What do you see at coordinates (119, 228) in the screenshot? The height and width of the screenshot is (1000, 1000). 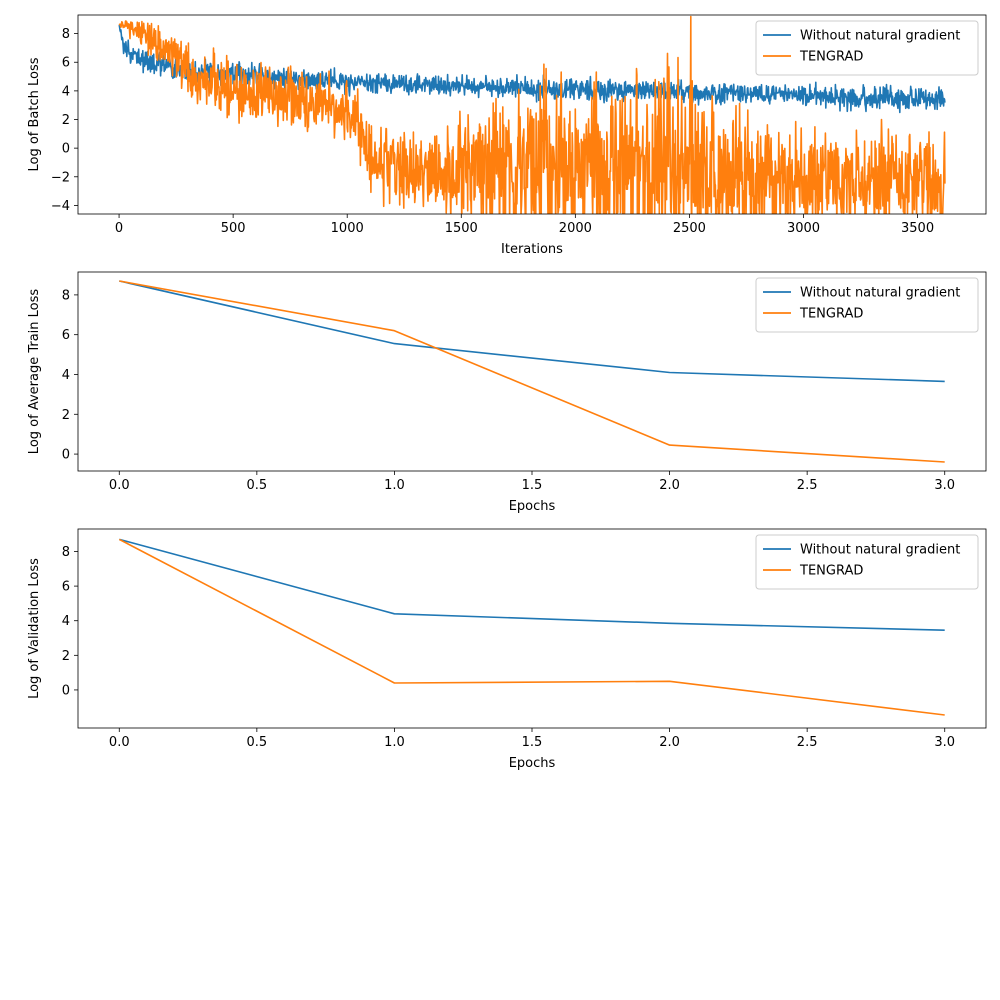 I see `x-tick-label: 0` at bounding box center [119, 228].